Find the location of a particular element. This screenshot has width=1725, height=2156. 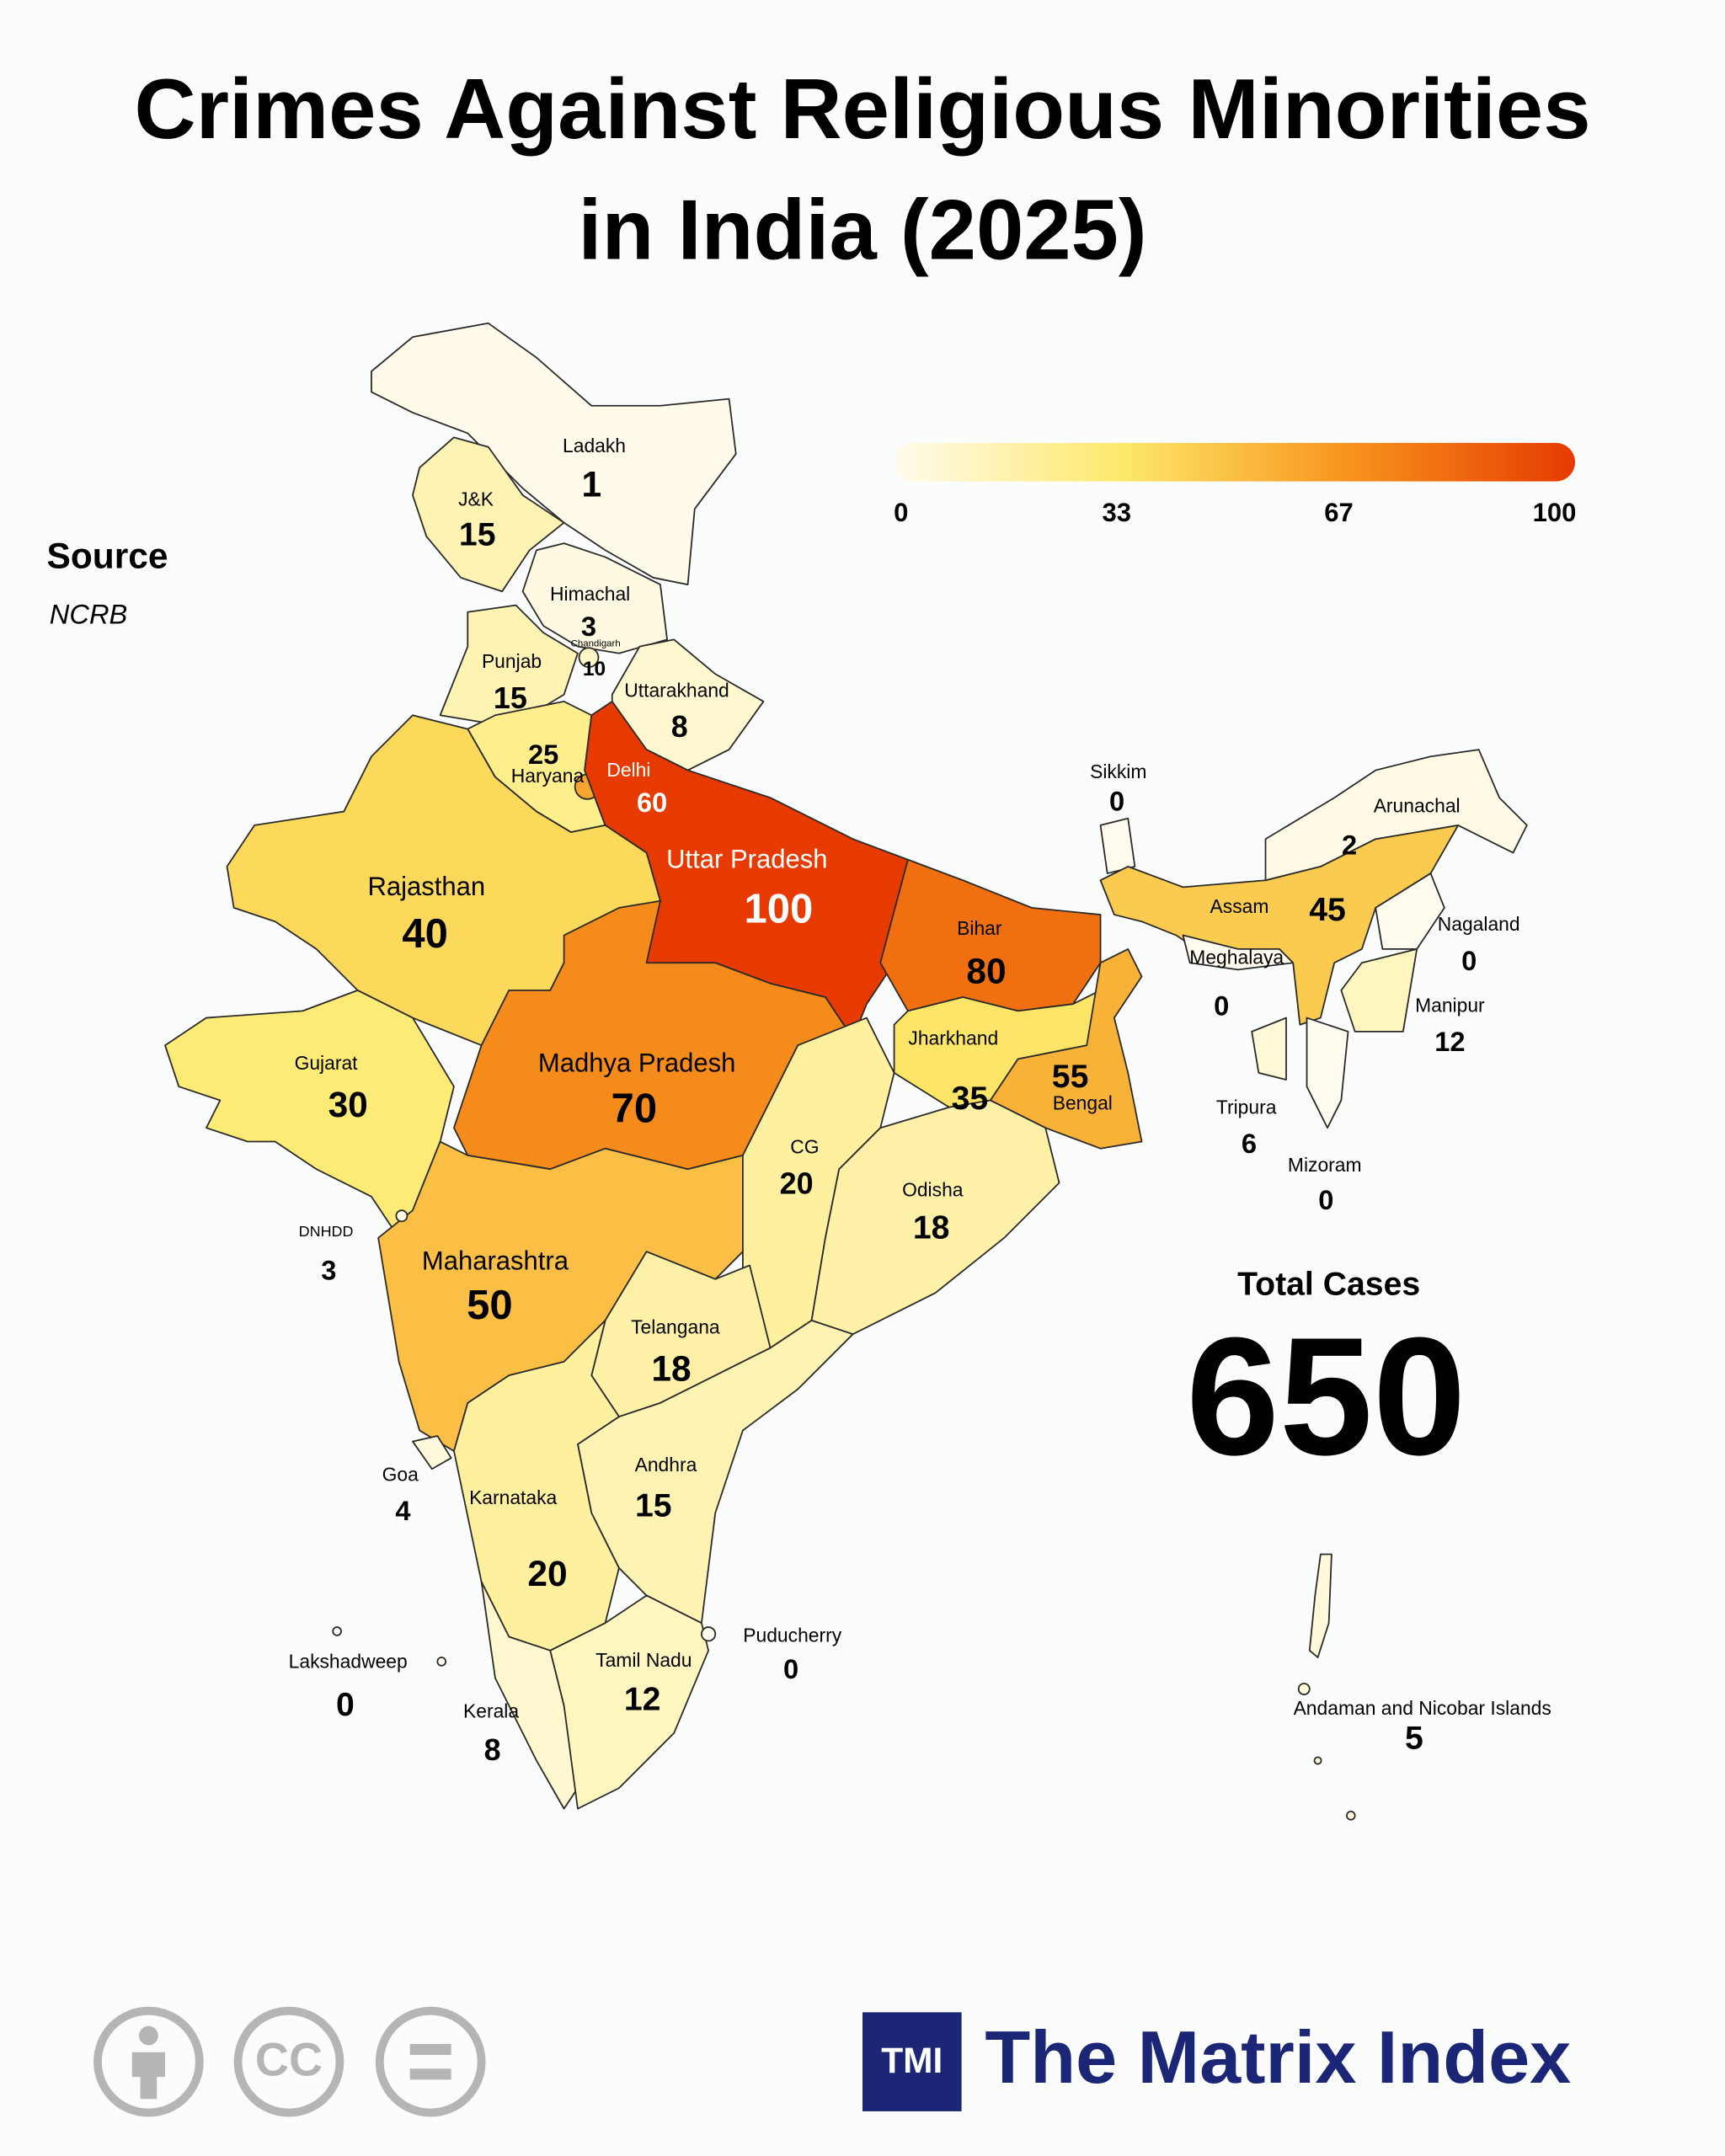

region-value: 45 is located at coordinates (1327, 910).